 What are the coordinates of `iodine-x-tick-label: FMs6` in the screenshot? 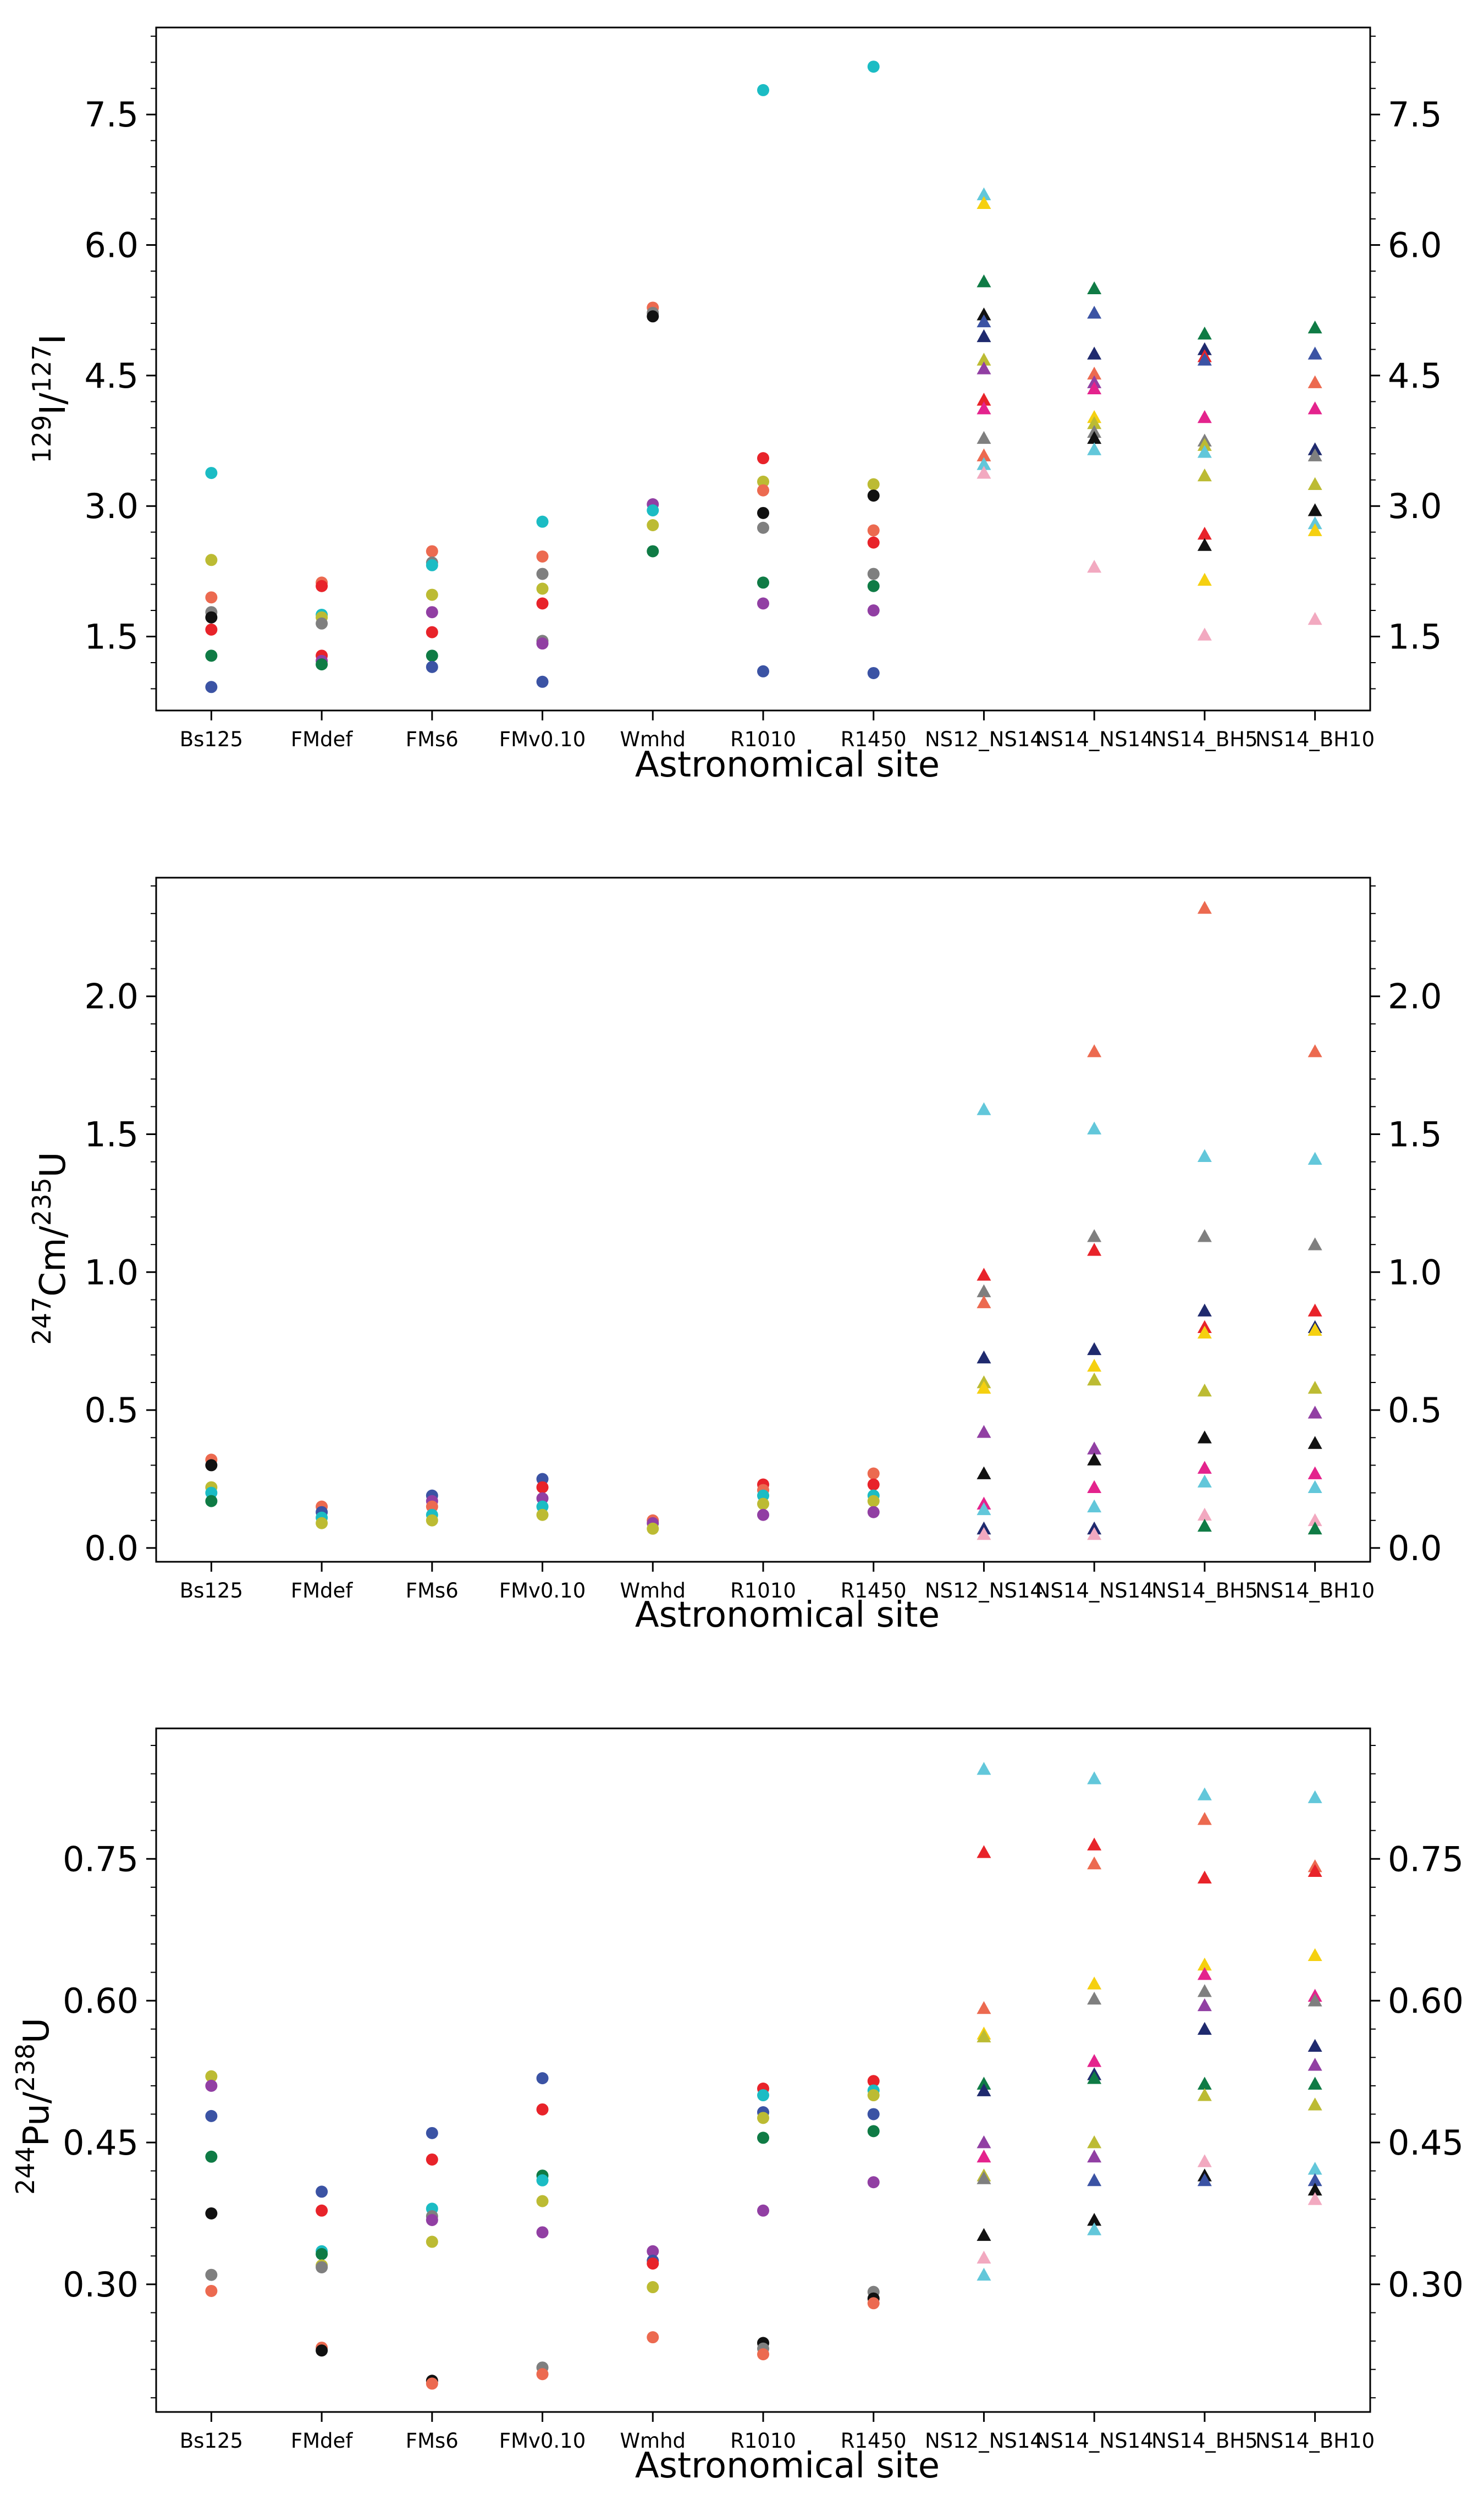 It's located at (432, 739).